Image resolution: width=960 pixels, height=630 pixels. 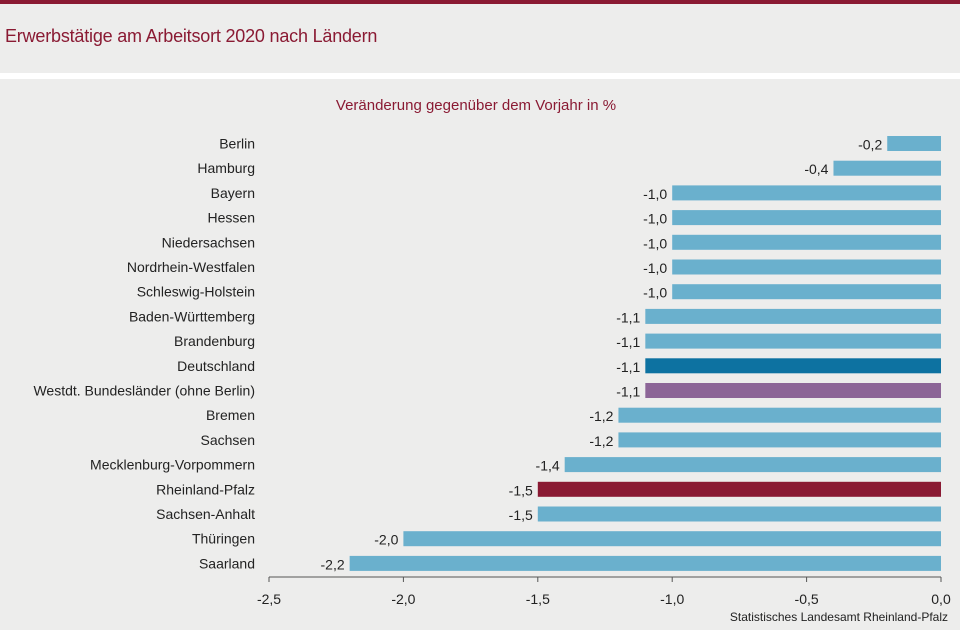 I want to click on category-label: Deutschland, so click(x=216, y=366).